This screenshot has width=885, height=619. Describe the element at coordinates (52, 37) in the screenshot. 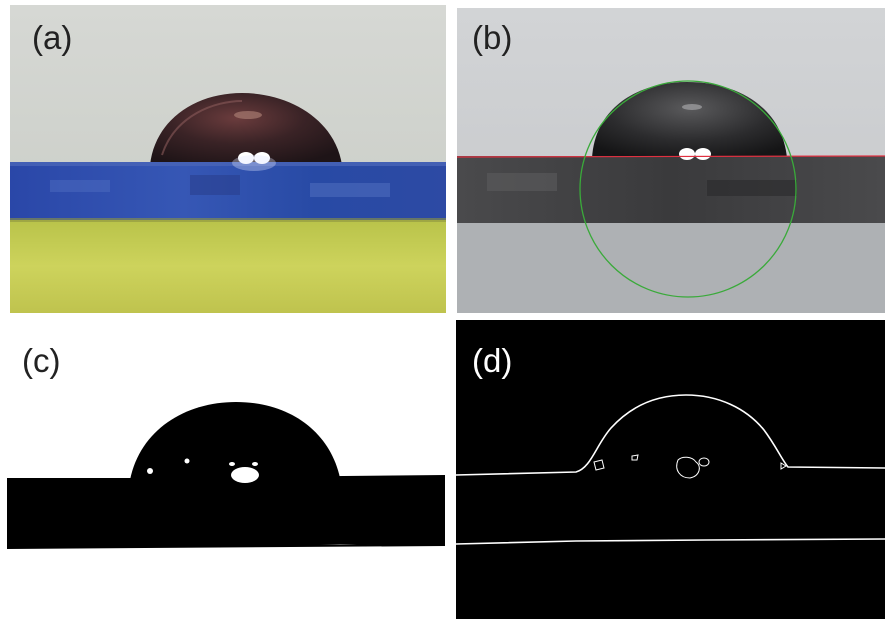

I see `panel-label-a: (a)` at that location.